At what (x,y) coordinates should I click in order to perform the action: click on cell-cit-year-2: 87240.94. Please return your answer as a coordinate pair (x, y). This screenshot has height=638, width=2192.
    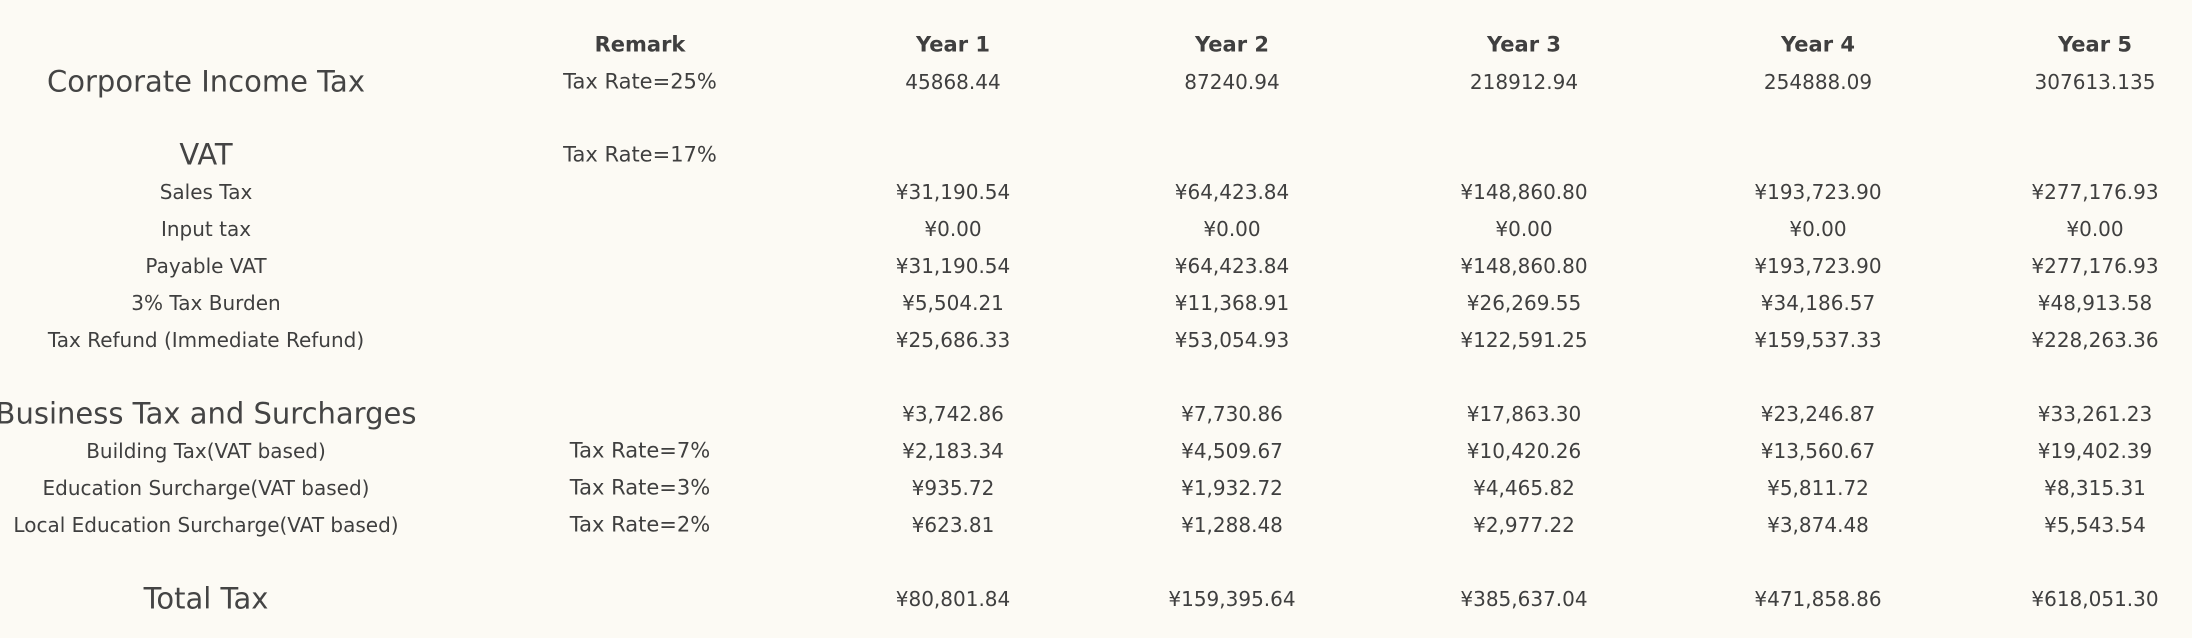
    Looking at the image, I should click on (1232, 82).